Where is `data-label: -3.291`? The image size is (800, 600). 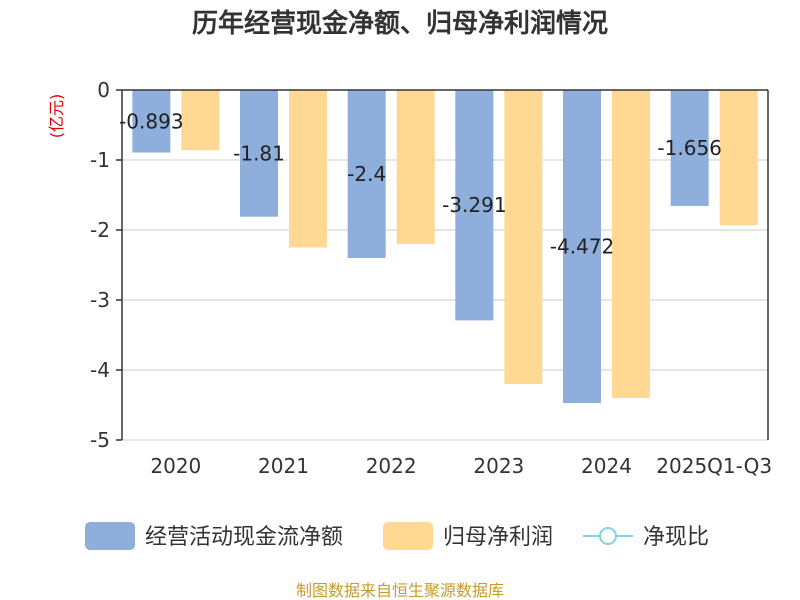 data-label: -3.291 is located at coordinates (474, 205).